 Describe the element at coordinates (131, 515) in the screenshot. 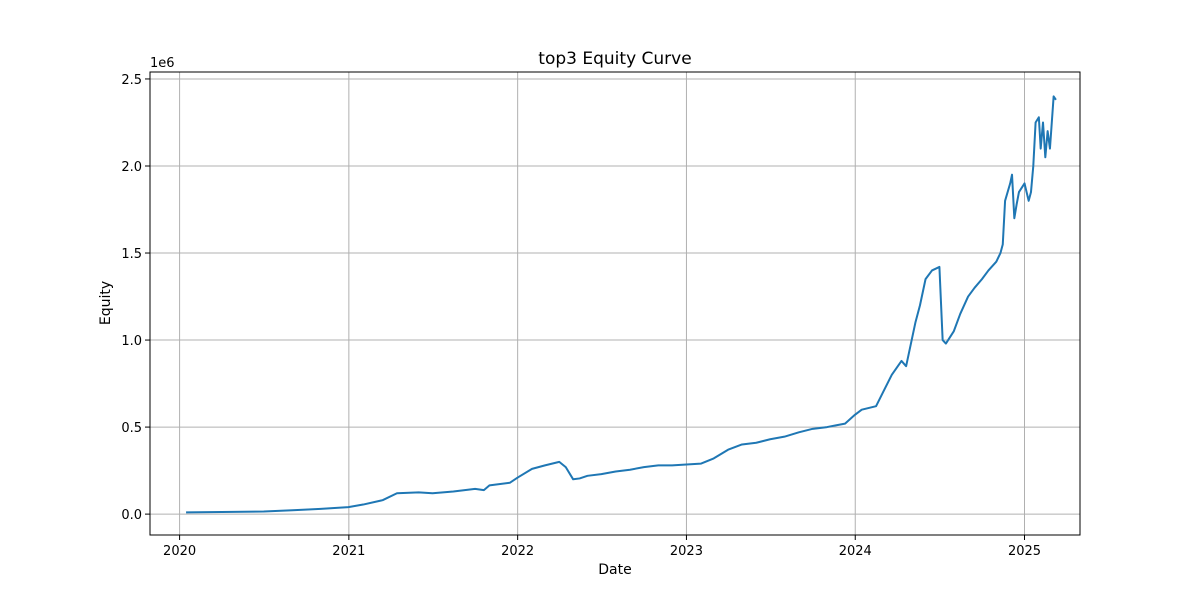

I see `y-tick-label: 0.0` at that location.